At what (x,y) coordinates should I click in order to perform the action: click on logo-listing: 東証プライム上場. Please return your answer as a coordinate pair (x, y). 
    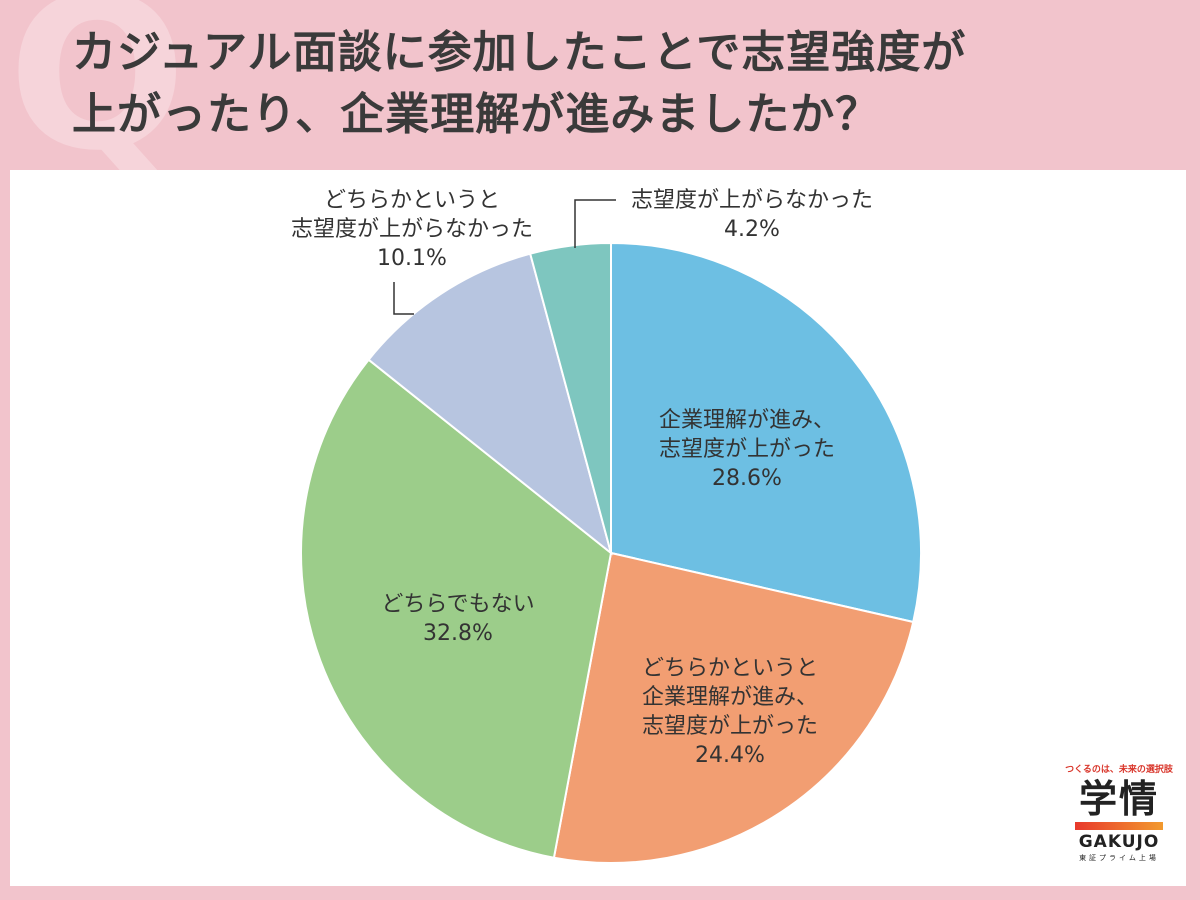
    Looking at the image, I should click on (1119, 858).